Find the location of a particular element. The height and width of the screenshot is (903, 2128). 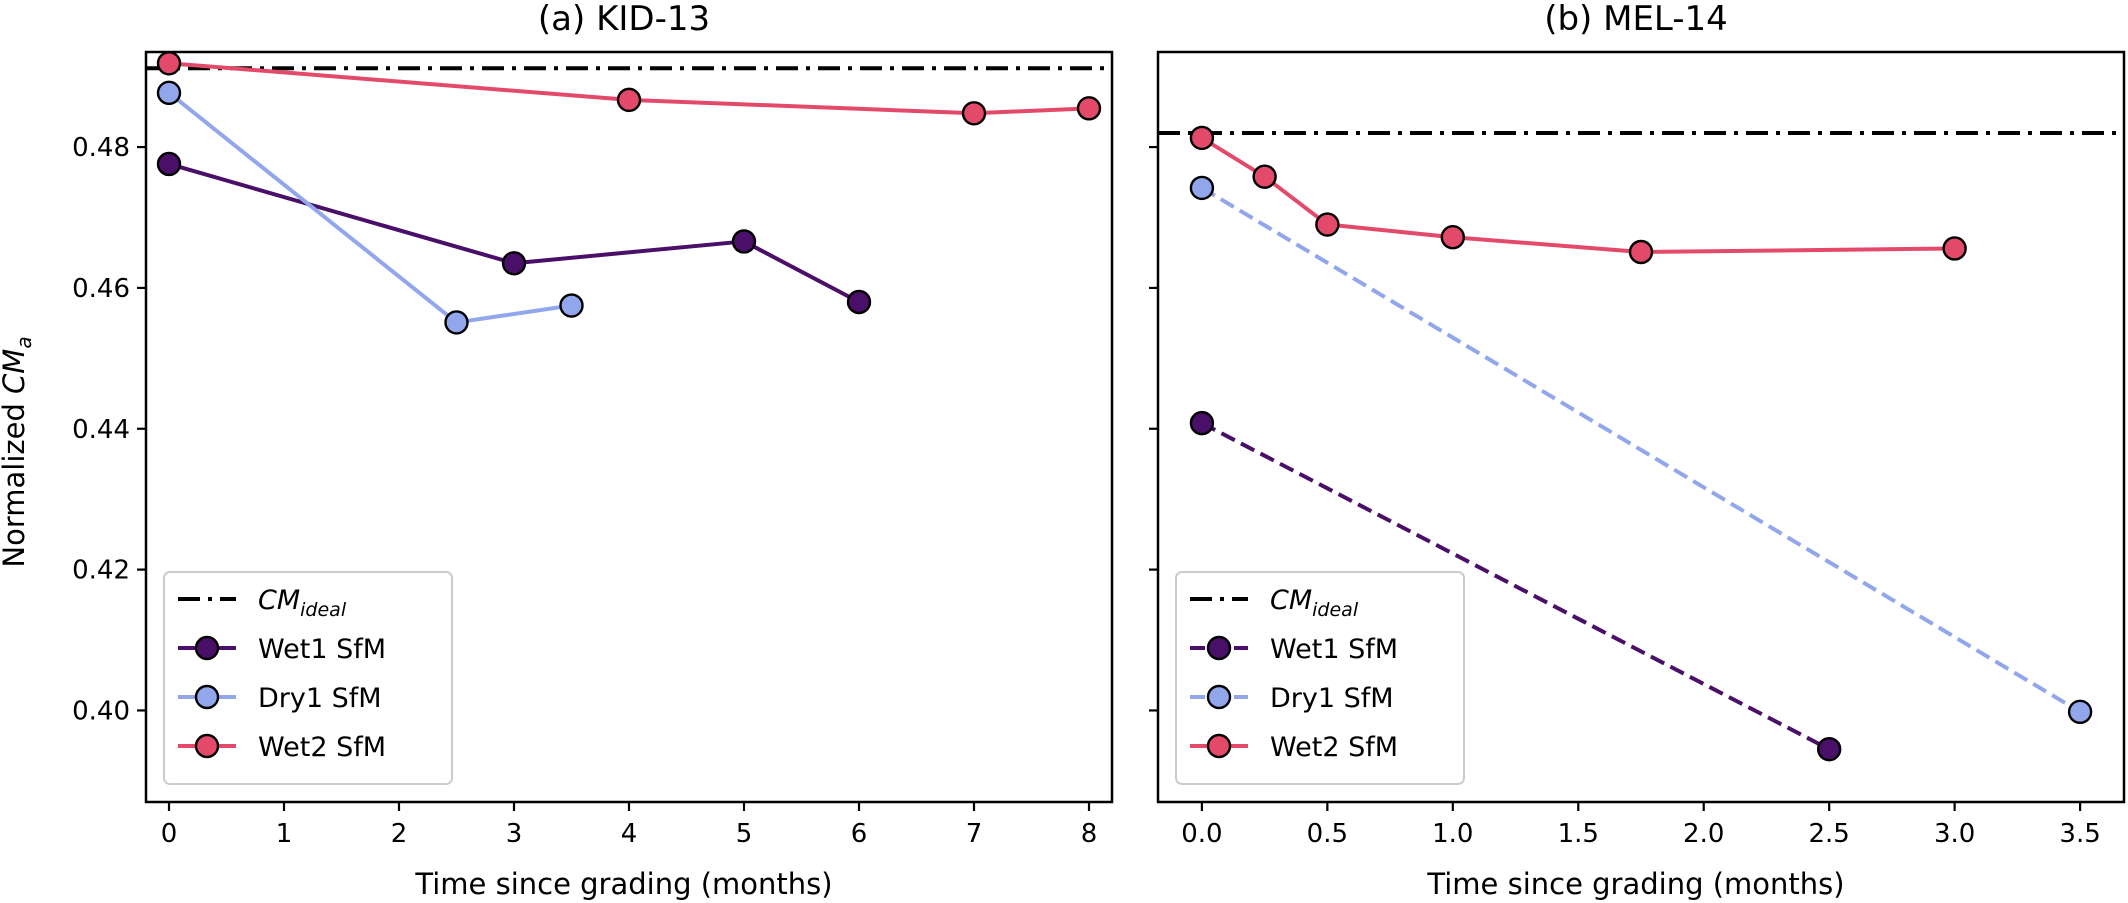

y-axis-label: Normalized CMa is located at coordinates (18, 451).